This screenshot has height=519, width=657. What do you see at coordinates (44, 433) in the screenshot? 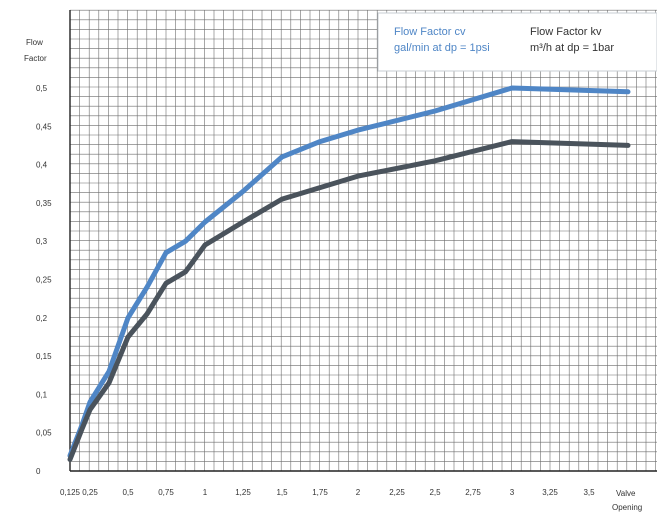
I see `y-tick-label: 0,05` at bounding box center [44, 433].